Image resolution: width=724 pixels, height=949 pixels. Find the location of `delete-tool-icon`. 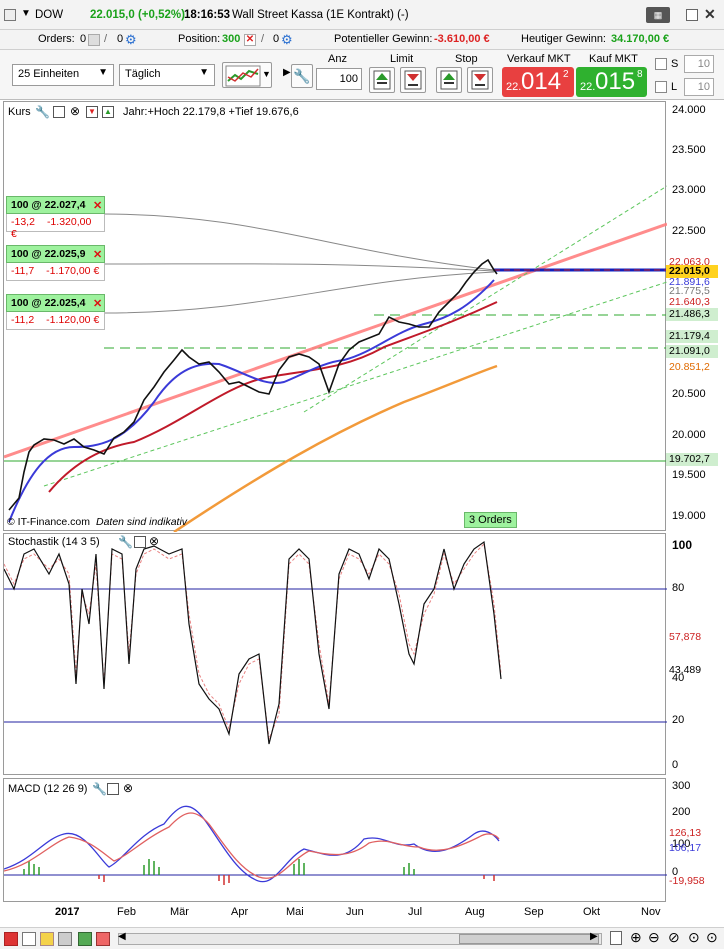

delete-tool-icon is located at coordinates (103, 939).